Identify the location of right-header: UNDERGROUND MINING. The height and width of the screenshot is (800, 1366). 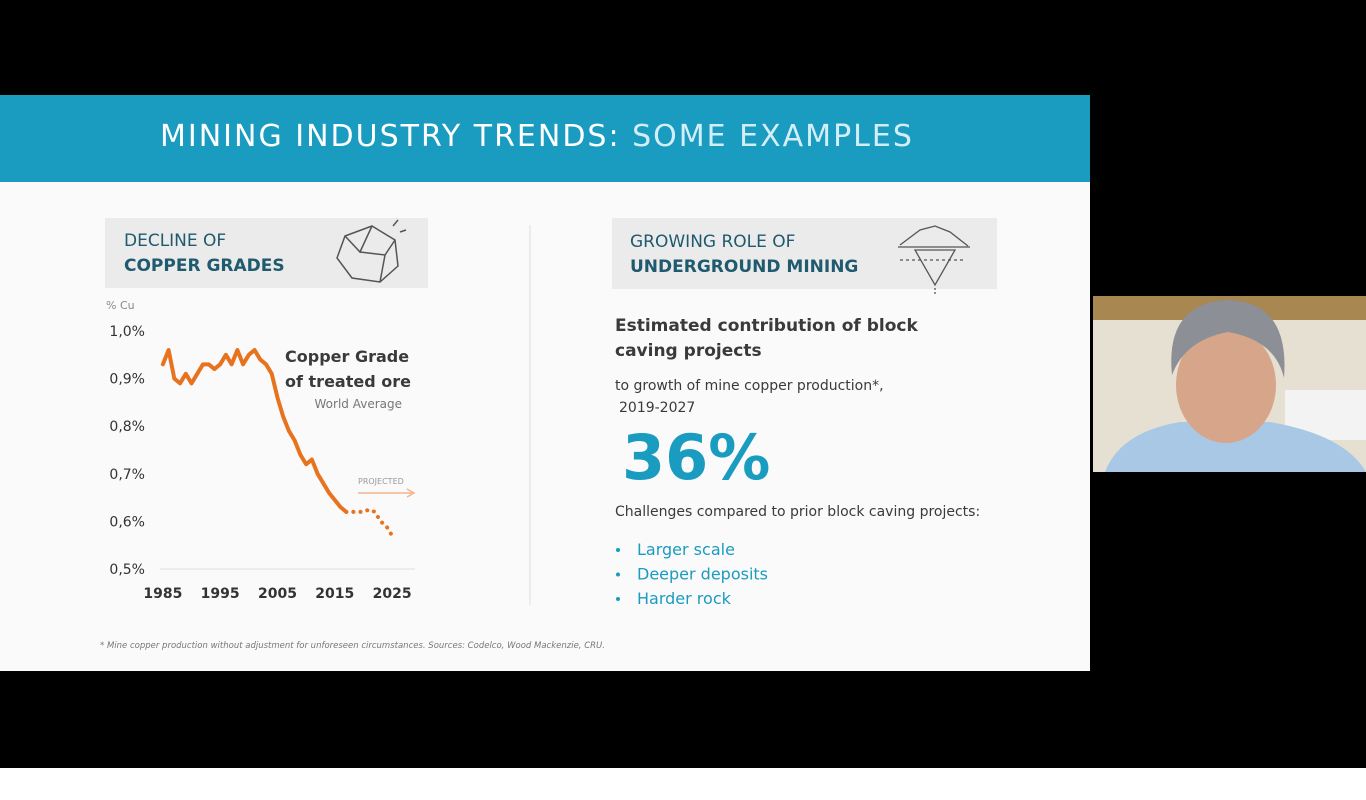
(744, 267).